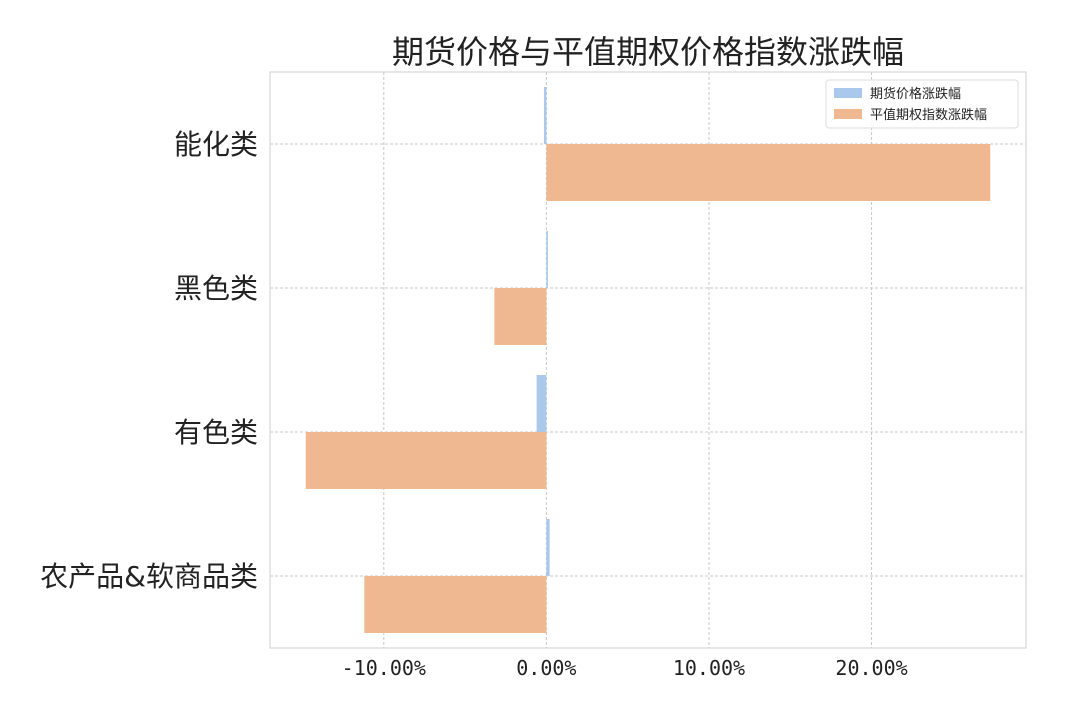 Image resolution: width=1080 pixels, height=720 pixels. Describe the element at coordinates (928, 115) in the screenshot. I see `legend-label-options: 平值期权指数涨跌幅` at that location.